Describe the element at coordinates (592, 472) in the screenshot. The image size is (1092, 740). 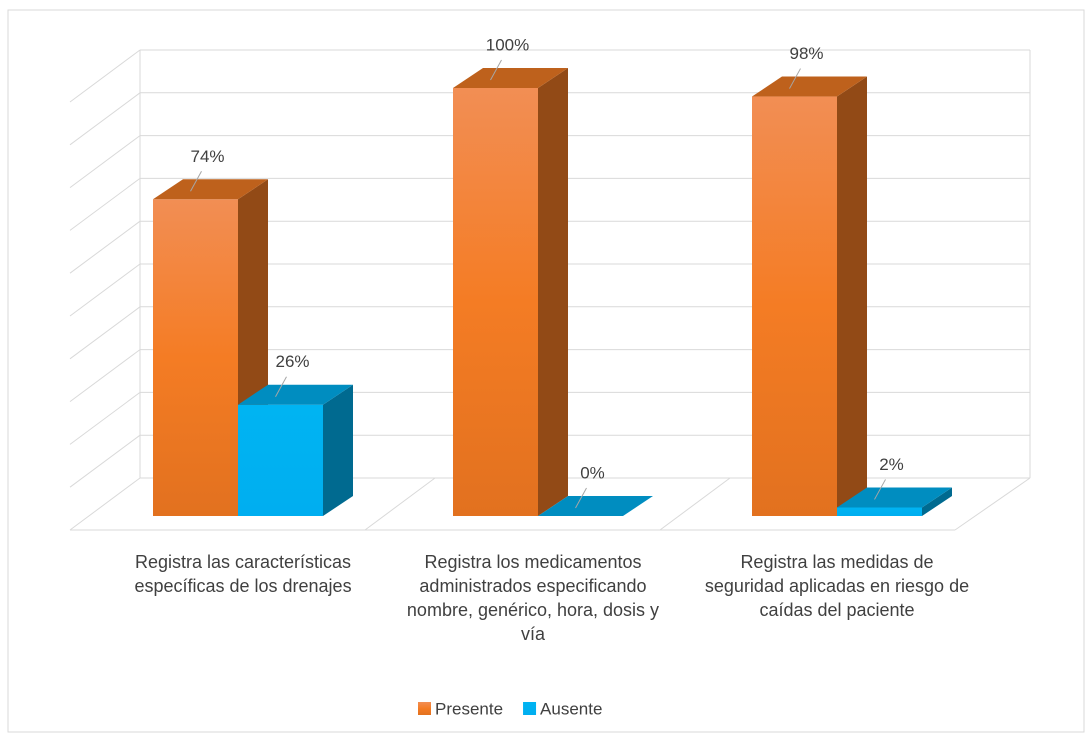
I see `value-label: 0%` at that location.